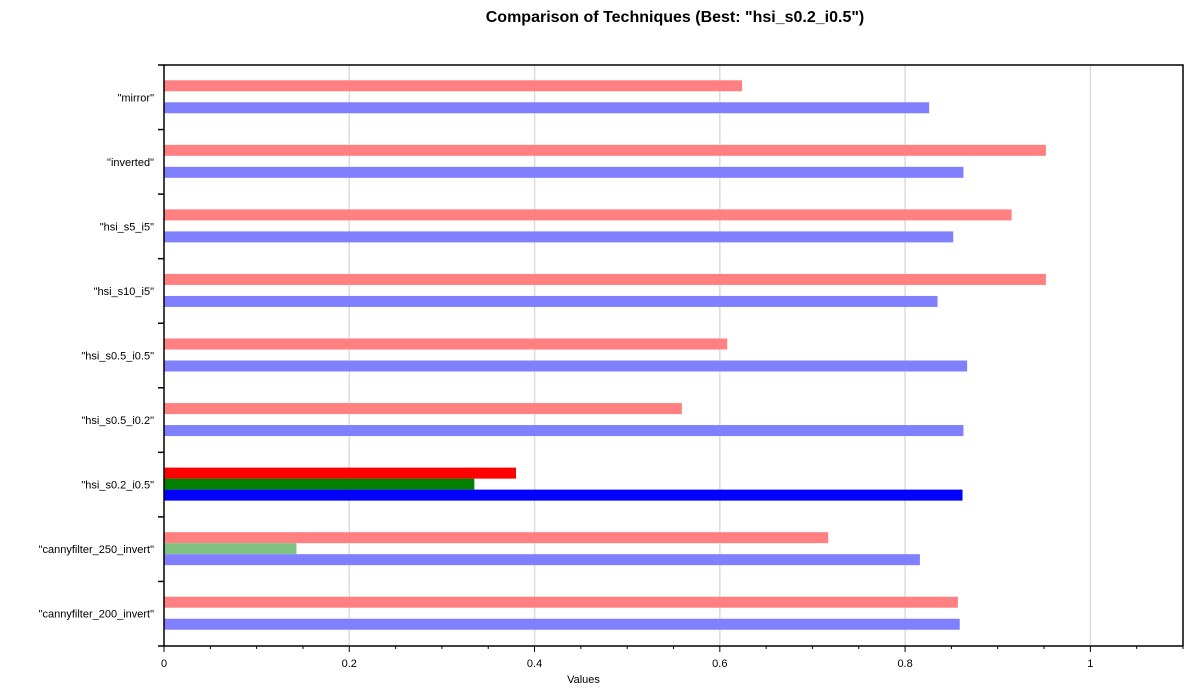 This screenshot has height=700, width=1200. Describe the element at coordinates (161, 355) in the screenshot. I see `y-ticks` at that location.